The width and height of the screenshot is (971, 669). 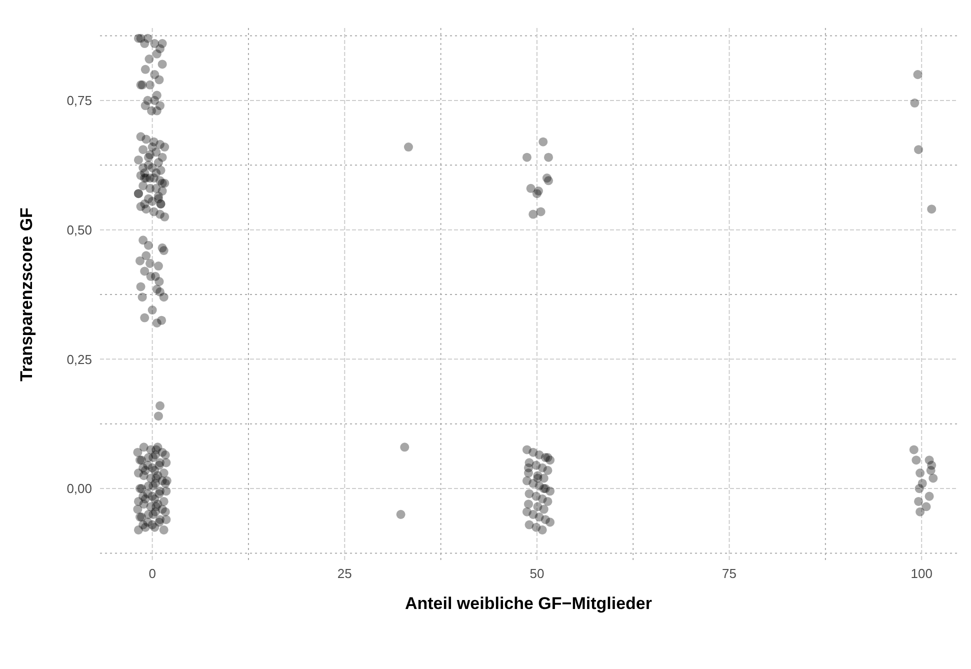 I want to click on x-tick-label: 25, so click(x=344, y=574).